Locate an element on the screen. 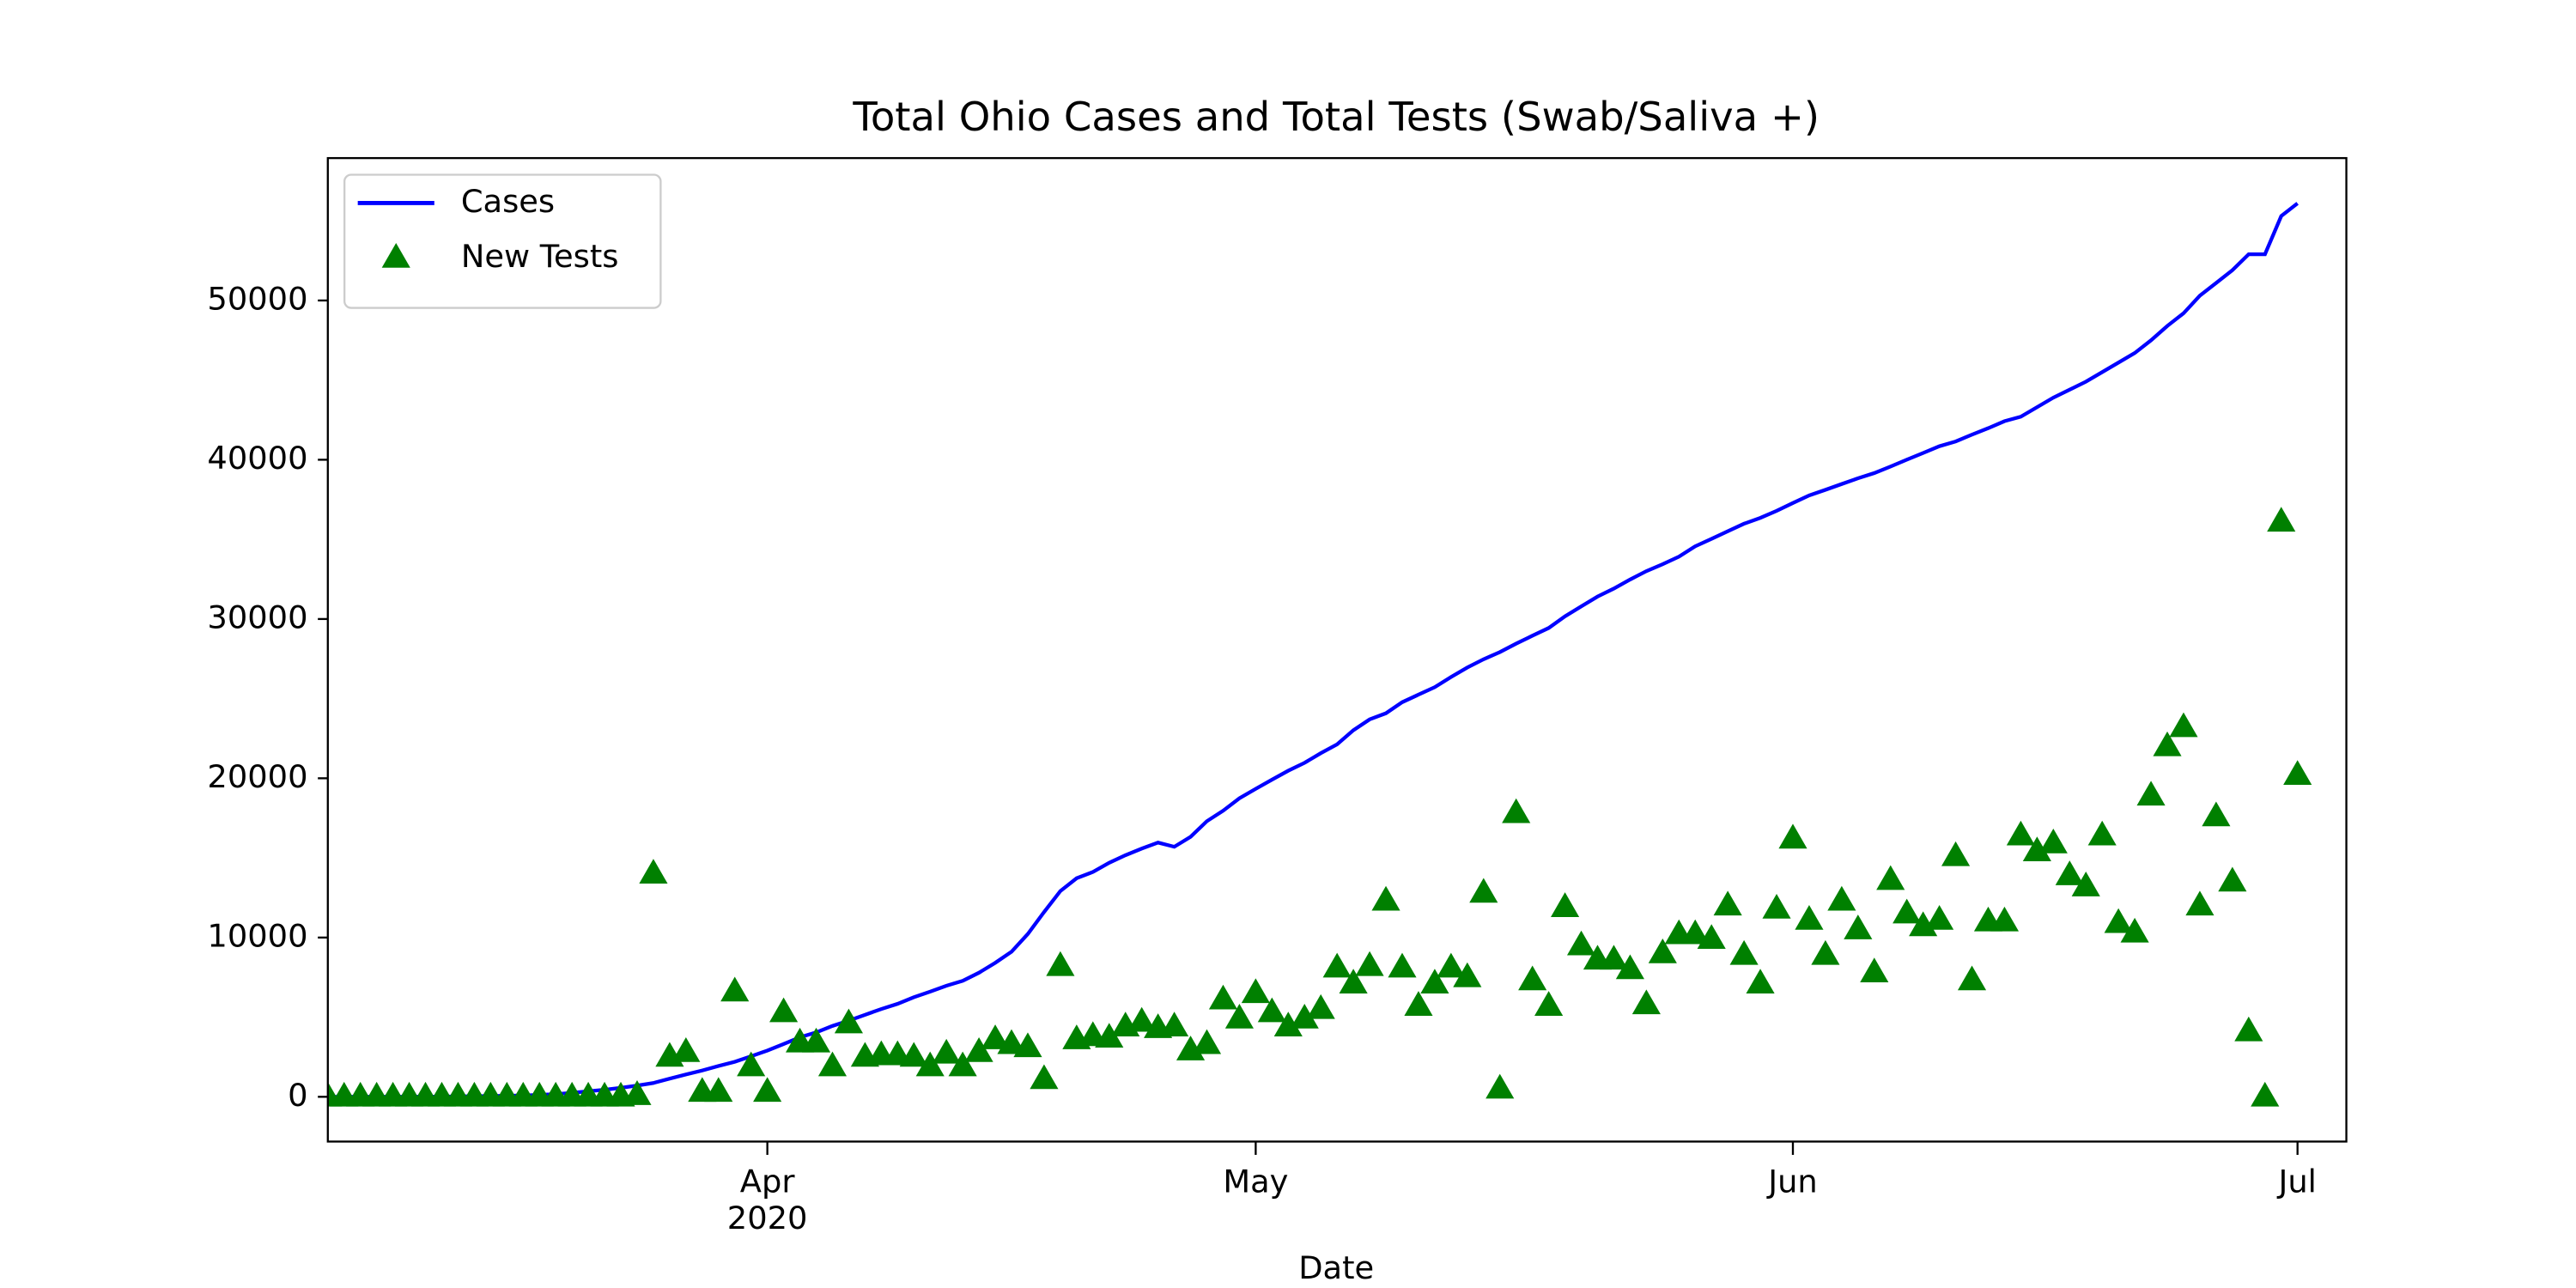 The height and width of the screenshot is (1288, 2576). legend-label: New Tests is located at coordinates (540, 257).